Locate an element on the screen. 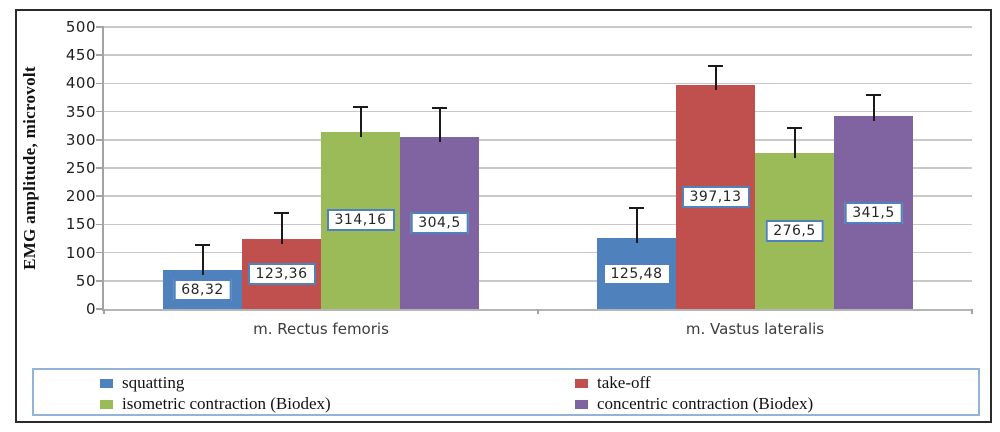 The image size is (1000, 432). y-tick-label: 300 is located at coordinates (80, 139).